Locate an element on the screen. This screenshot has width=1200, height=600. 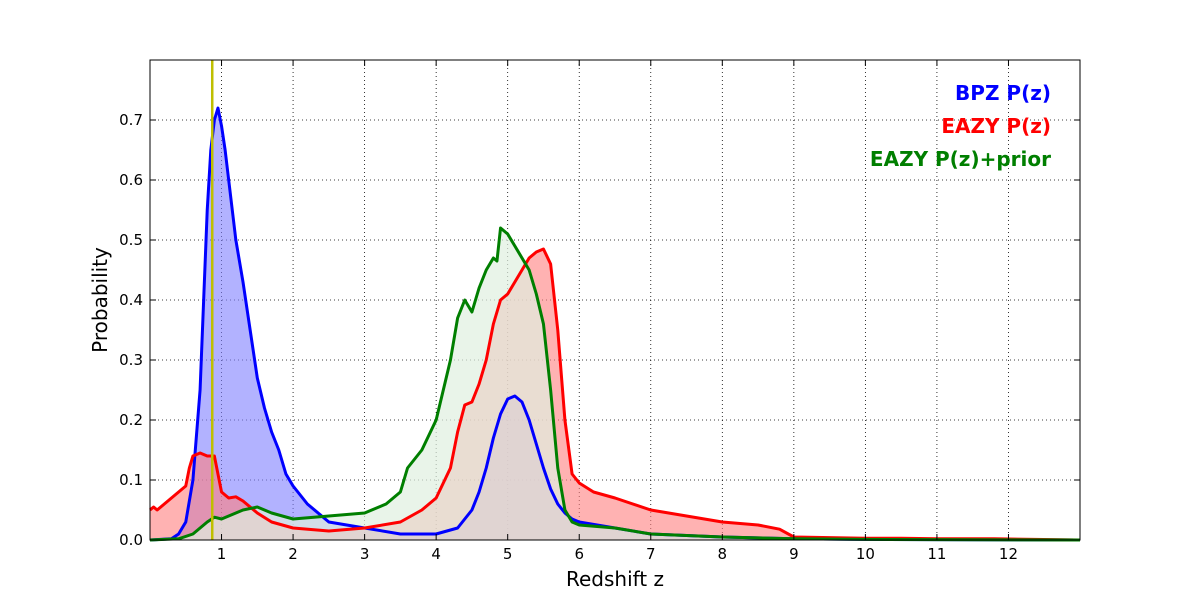
y-tick-label: 0.7 is located at coordinates (131, 120).